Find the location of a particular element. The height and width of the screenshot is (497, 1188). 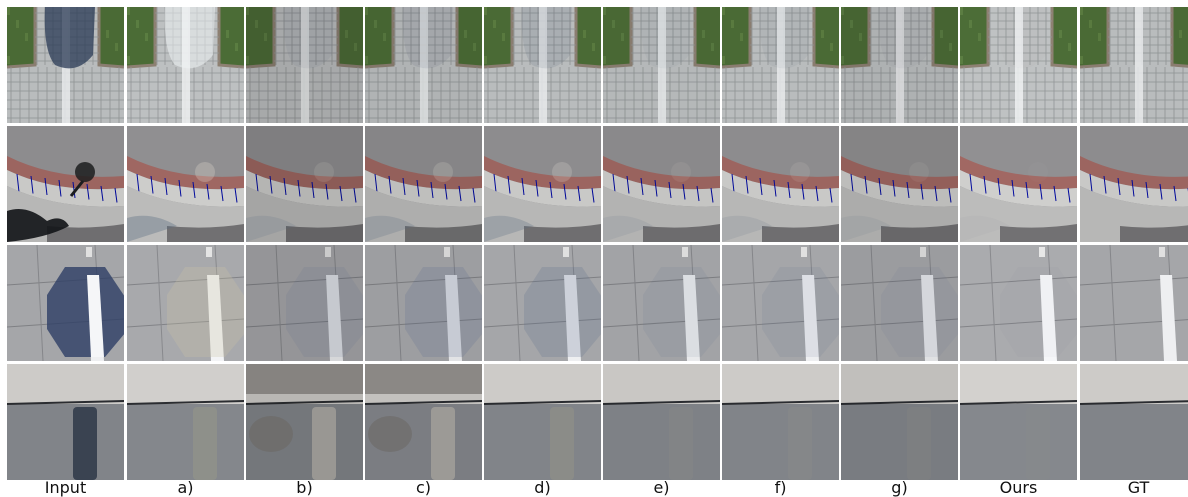

image-tile-curb-with-brick-border-method-d is located at coordinates (542, 184).